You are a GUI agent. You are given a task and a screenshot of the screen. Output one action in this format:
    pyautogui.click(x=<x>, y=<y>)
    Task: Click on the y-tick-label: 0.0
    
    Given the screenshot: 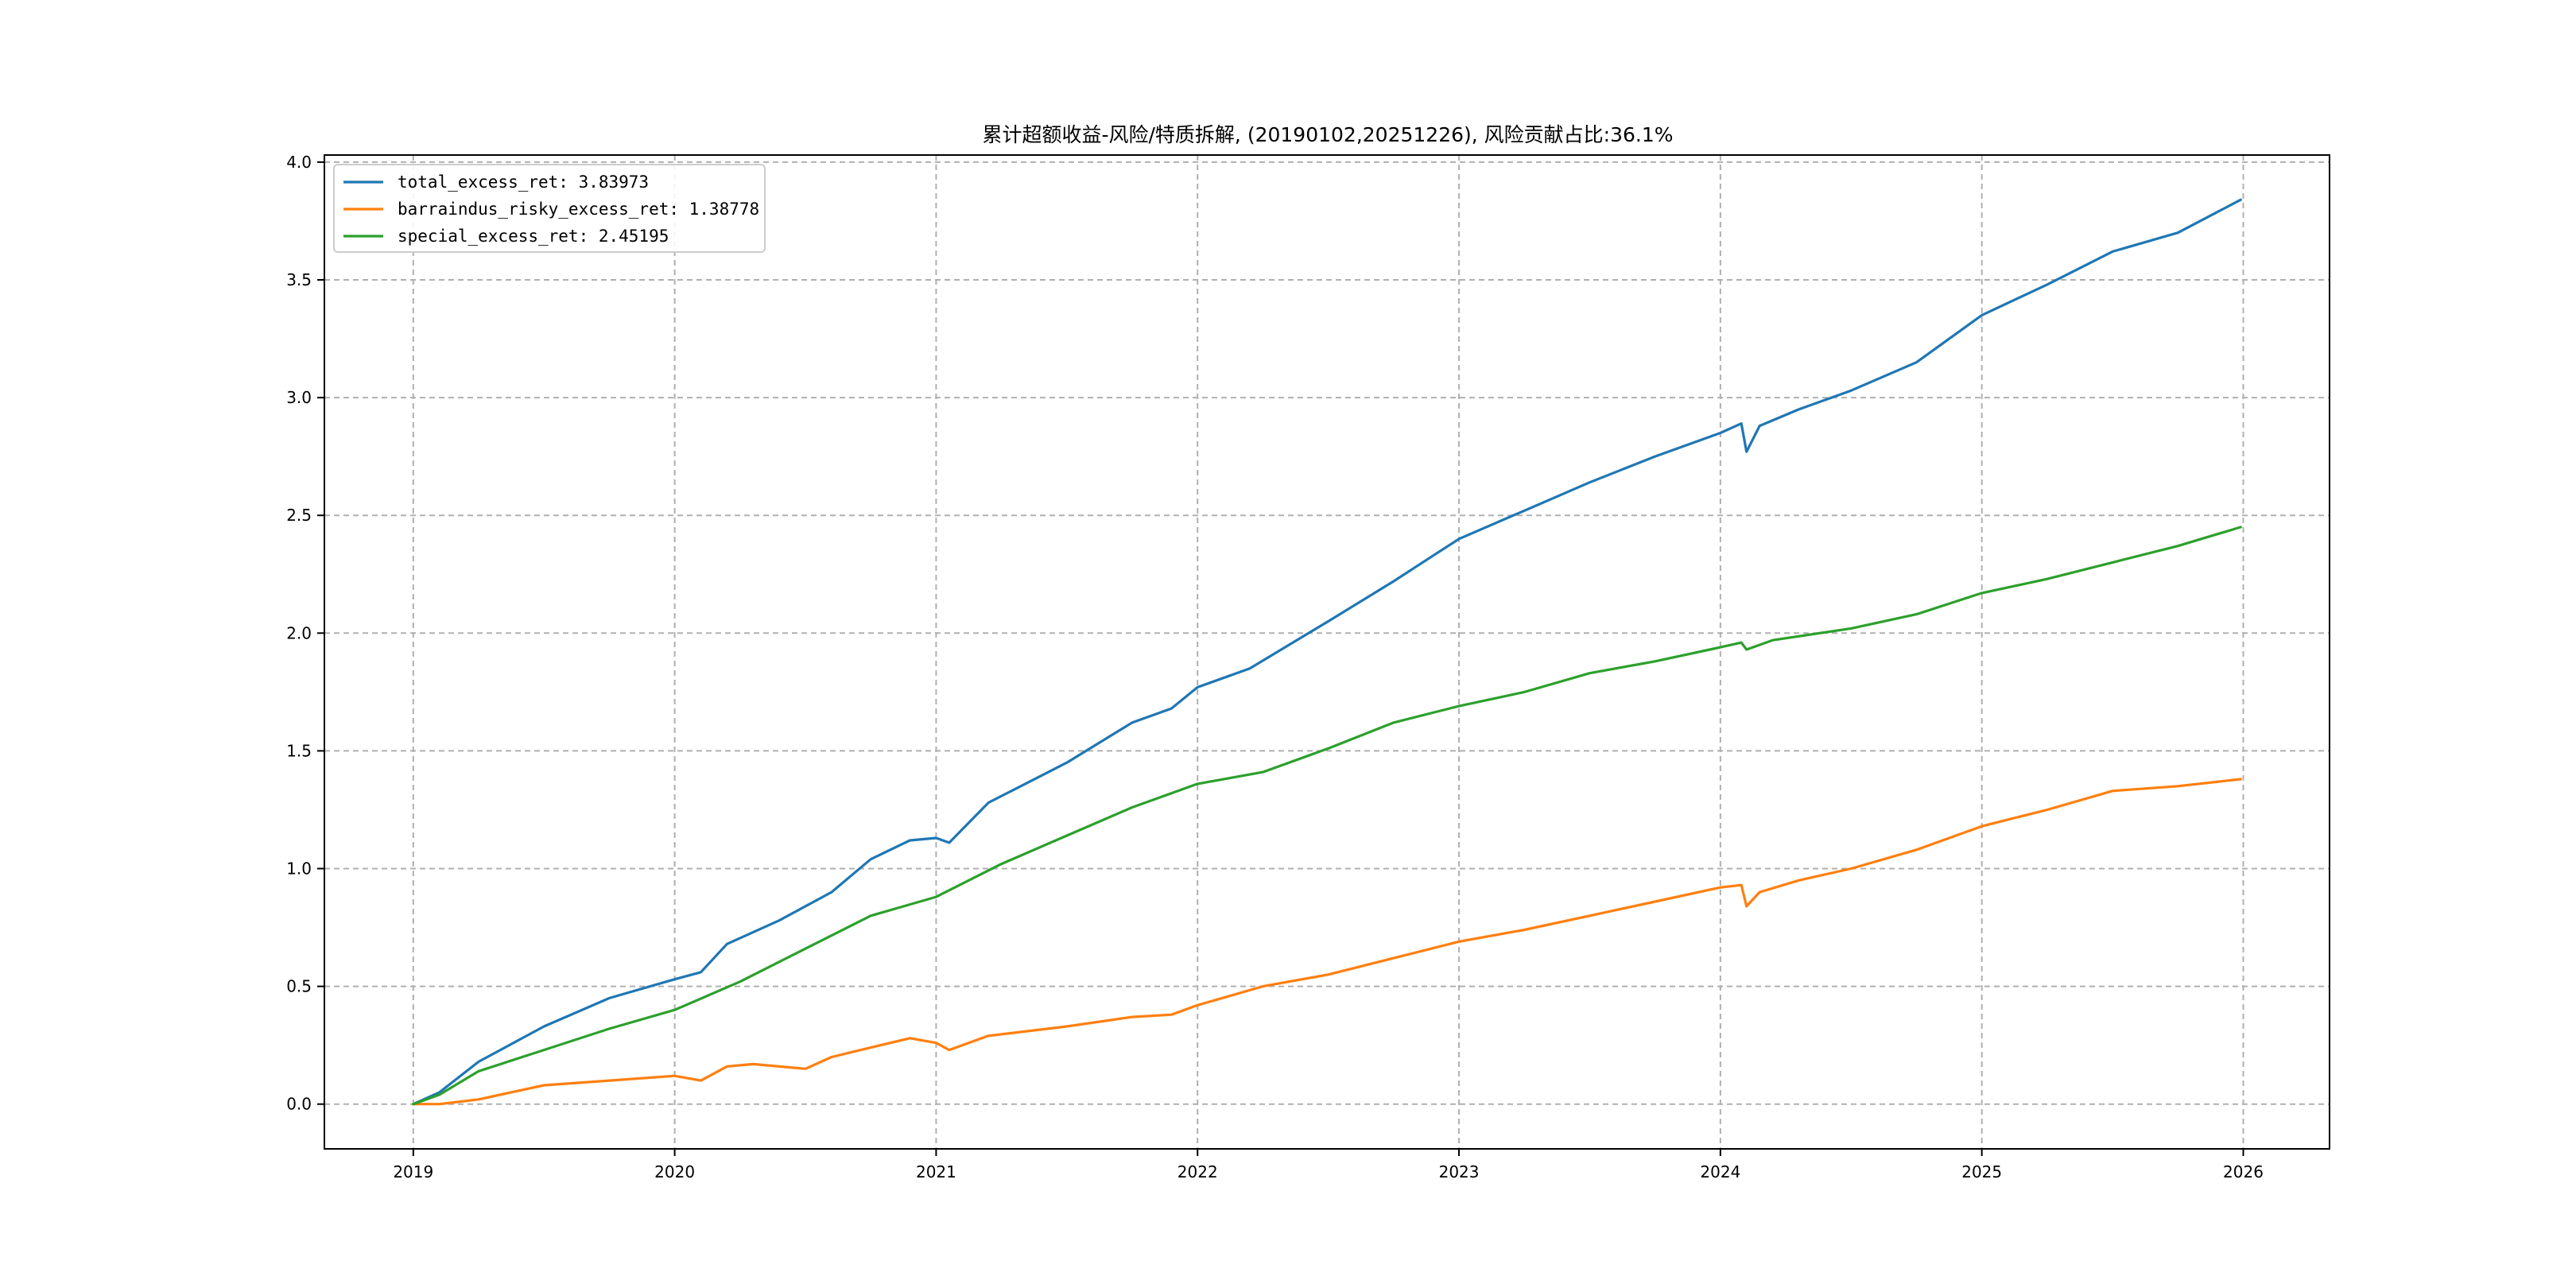 What is the action you would take?
    pyautogui.click(x=299, y=1104)
    